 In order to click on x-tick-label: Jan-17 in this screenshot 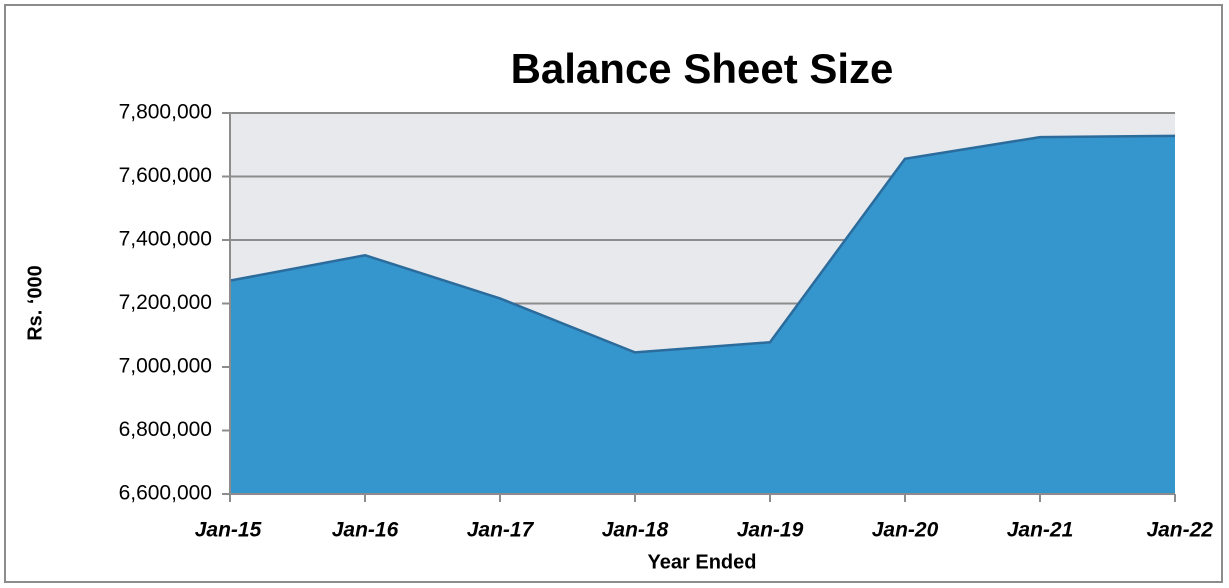, I will do `click(501, 530)`.